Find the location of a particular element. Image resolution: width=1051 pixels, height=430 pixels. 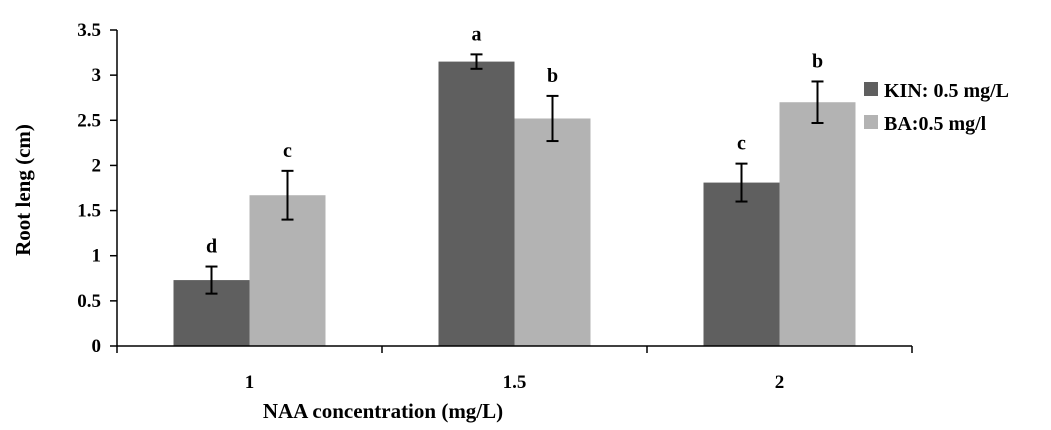

significance-letter: a is located at coordinates (477, 34).